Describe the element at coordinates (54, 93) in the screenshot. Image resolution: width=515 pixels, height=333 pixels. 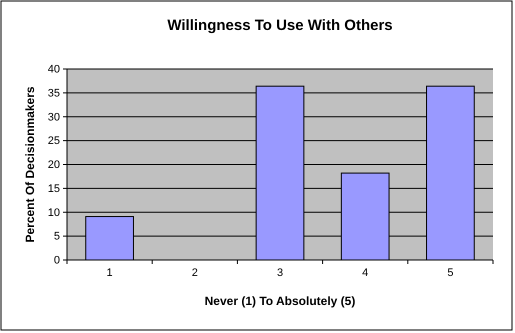
I see `y-tick-label: 35` at that location.